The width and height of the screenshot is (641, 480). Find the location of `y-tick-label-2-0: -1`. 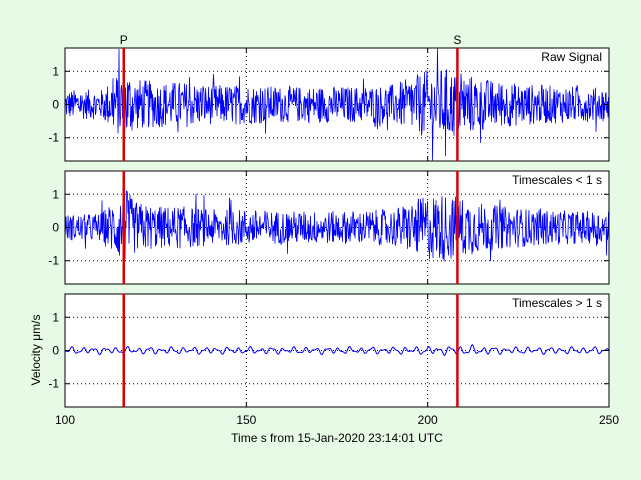

y-tick-label-2-0: -1 is located at coordinates (53, 261).